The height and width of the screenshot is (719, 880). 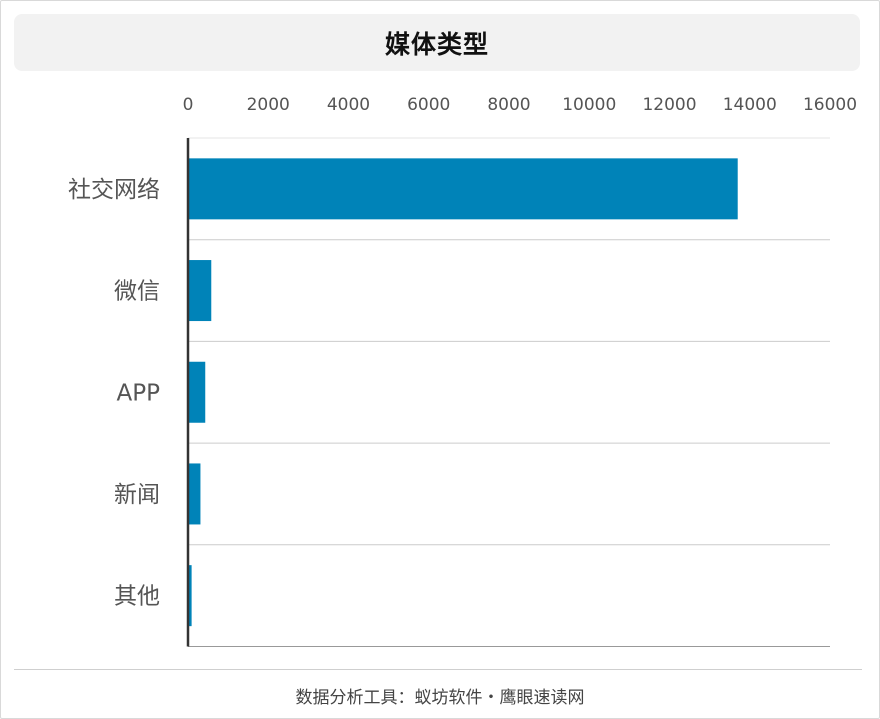 What do you see at coordinates (440, 698) in the screenshot?
I see `footer-source: 数据分析工具：蚁坊软件・鹰眼速读网` at bounding box center [440, 698].